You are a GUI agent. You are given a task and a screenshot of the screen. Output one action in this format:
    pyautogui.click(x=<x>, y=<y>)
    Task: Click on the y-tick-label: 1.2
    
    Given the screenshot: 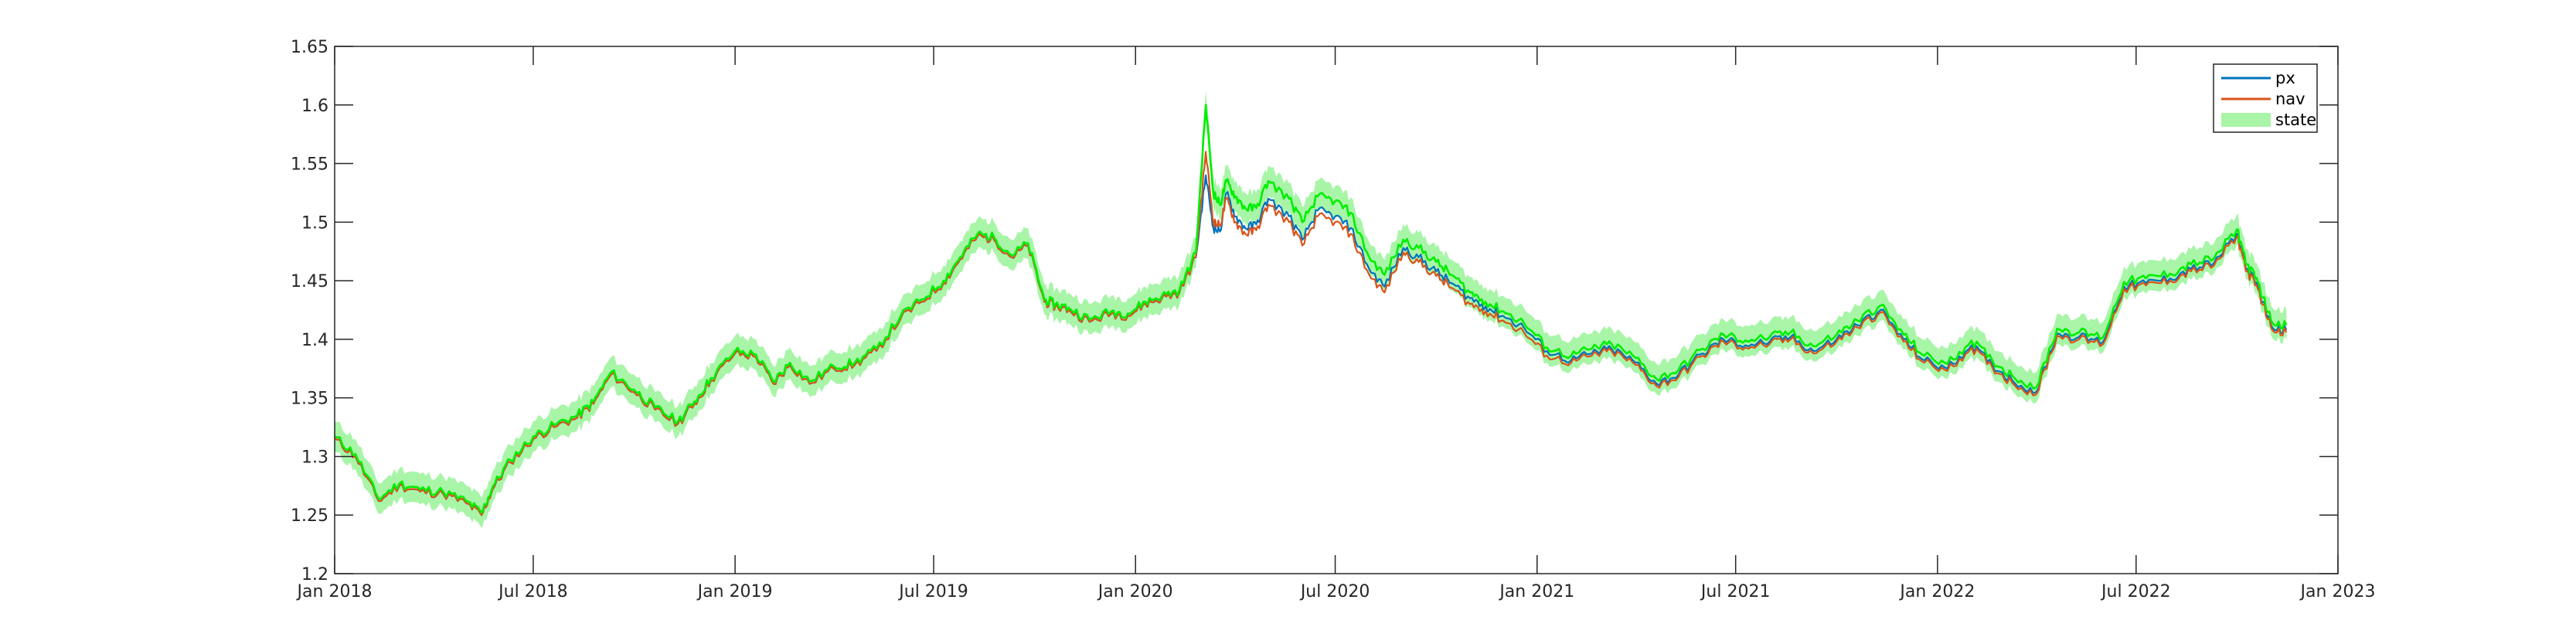 What is the action you would take?
    pyautogui.click(x=314, y=574)
    